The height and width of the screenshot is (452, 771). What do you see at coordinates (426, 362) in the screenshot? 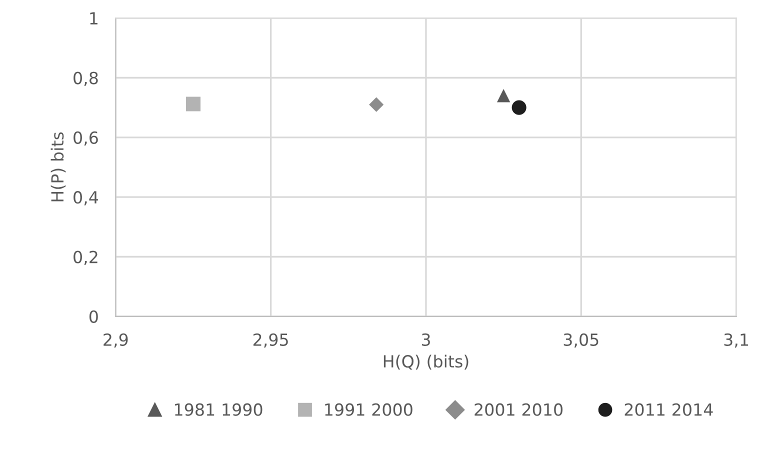
I see `x-axis-title: H(Q) (bits)` at bounding box center [426, 362].